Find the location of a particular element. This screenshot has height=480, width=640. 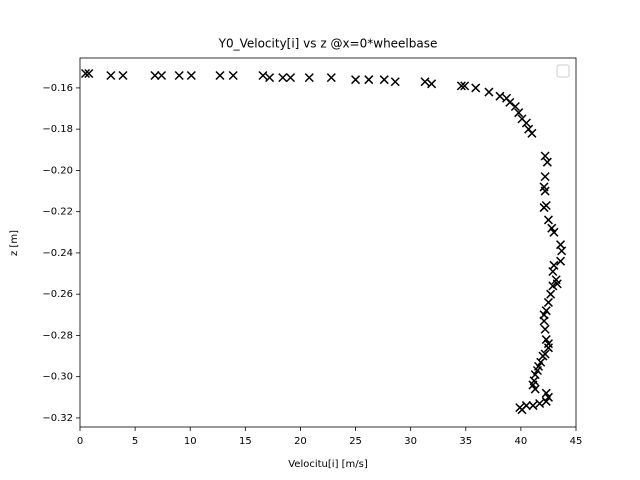

x-tick-label: 15 is located at coordinates (245, 441).